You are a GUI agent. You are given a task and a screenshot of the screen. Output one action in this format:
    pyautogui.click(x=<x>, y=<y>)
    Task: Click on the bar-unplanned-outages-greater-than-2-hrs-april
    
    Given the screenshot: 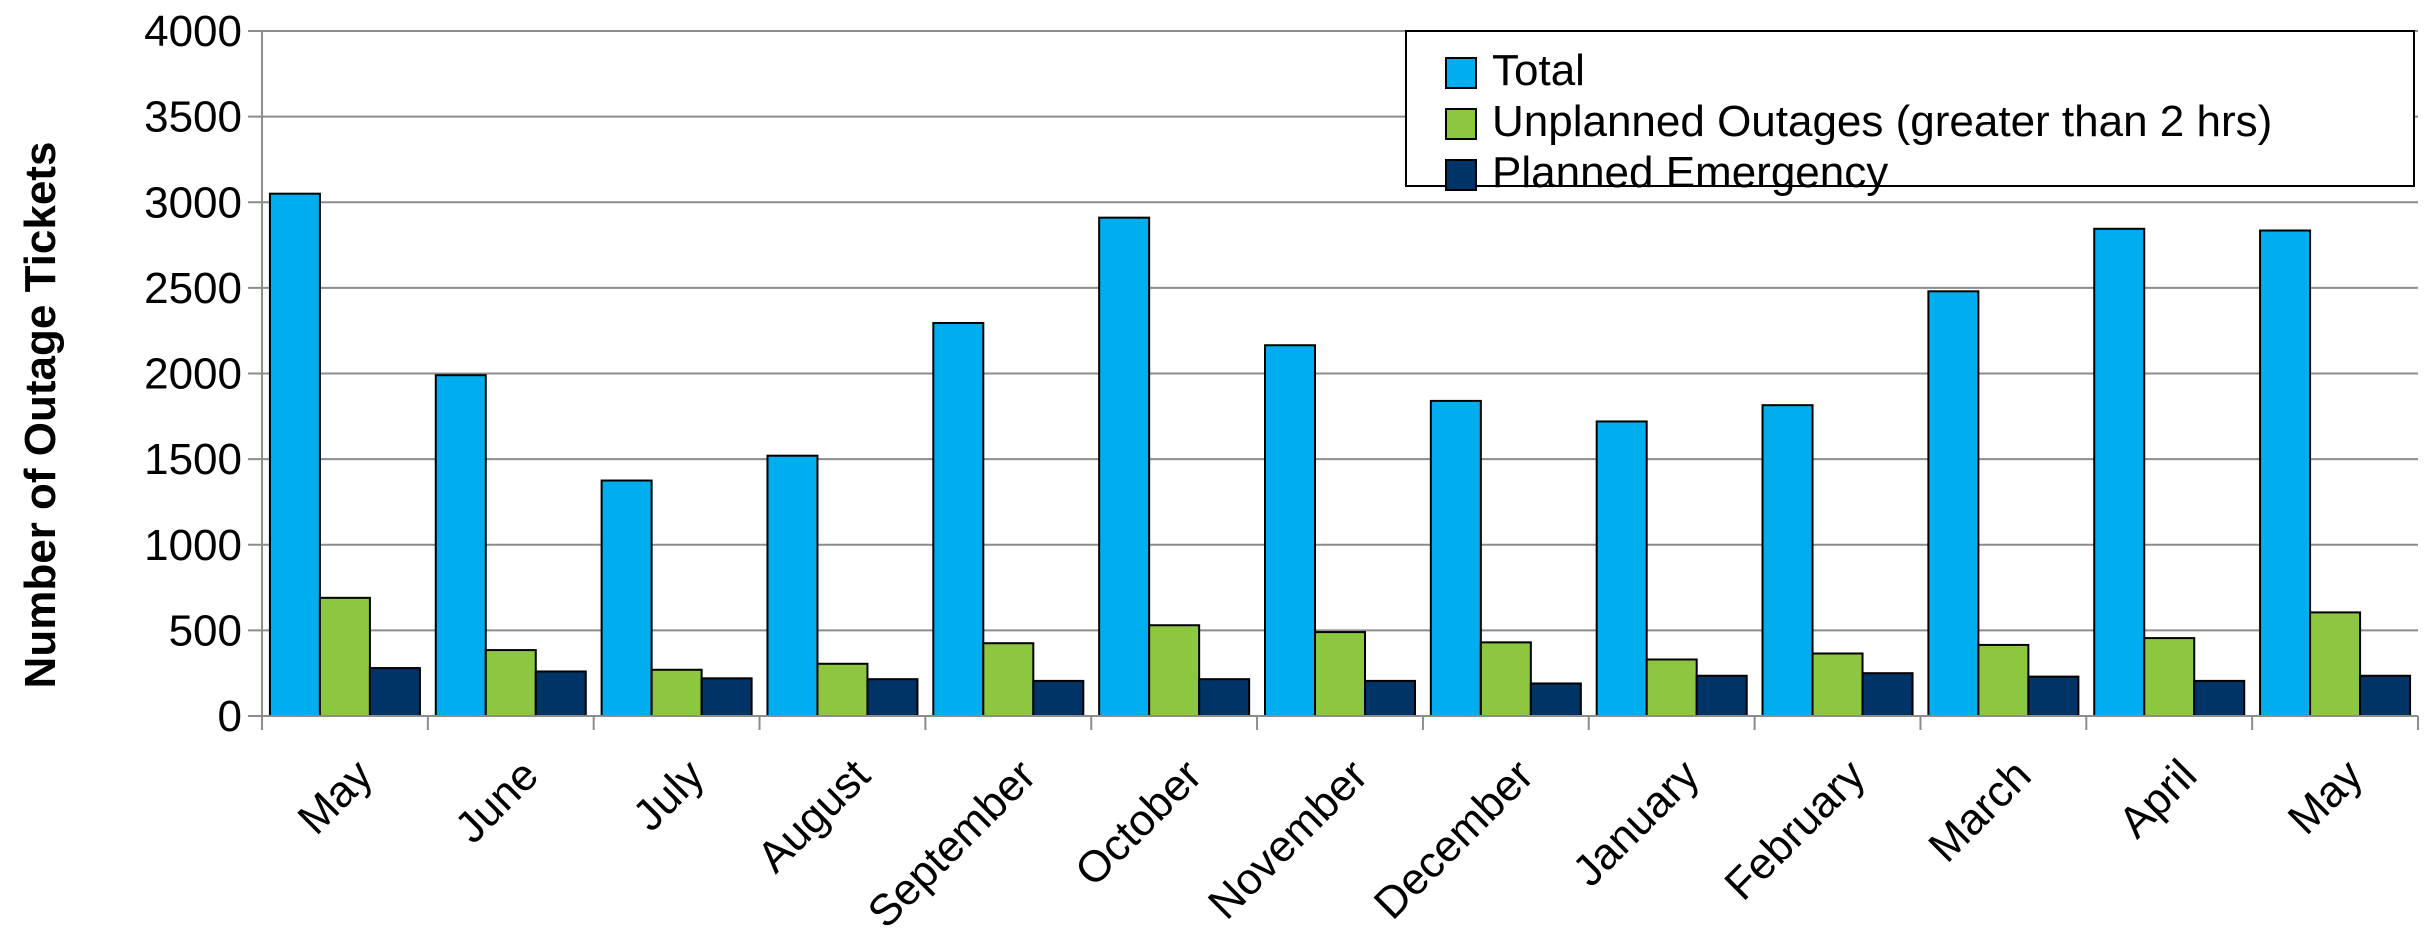 What is the action you would take?
    pyautogui.click(x=2169, y=677)
    